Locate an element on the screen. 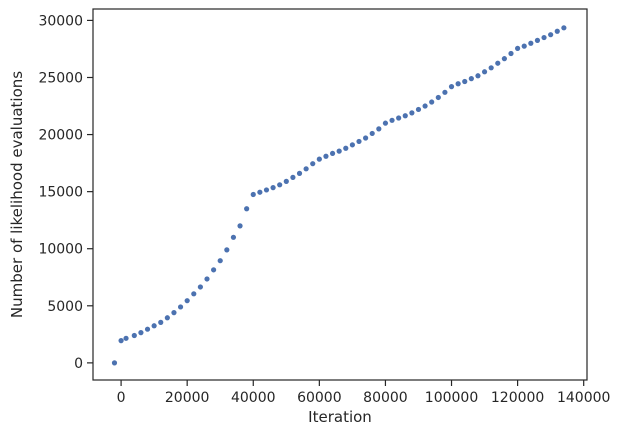 The height and width of the screenshot is (442, 625). x-tick-label: 60000 is located at coordinates (319, 398).